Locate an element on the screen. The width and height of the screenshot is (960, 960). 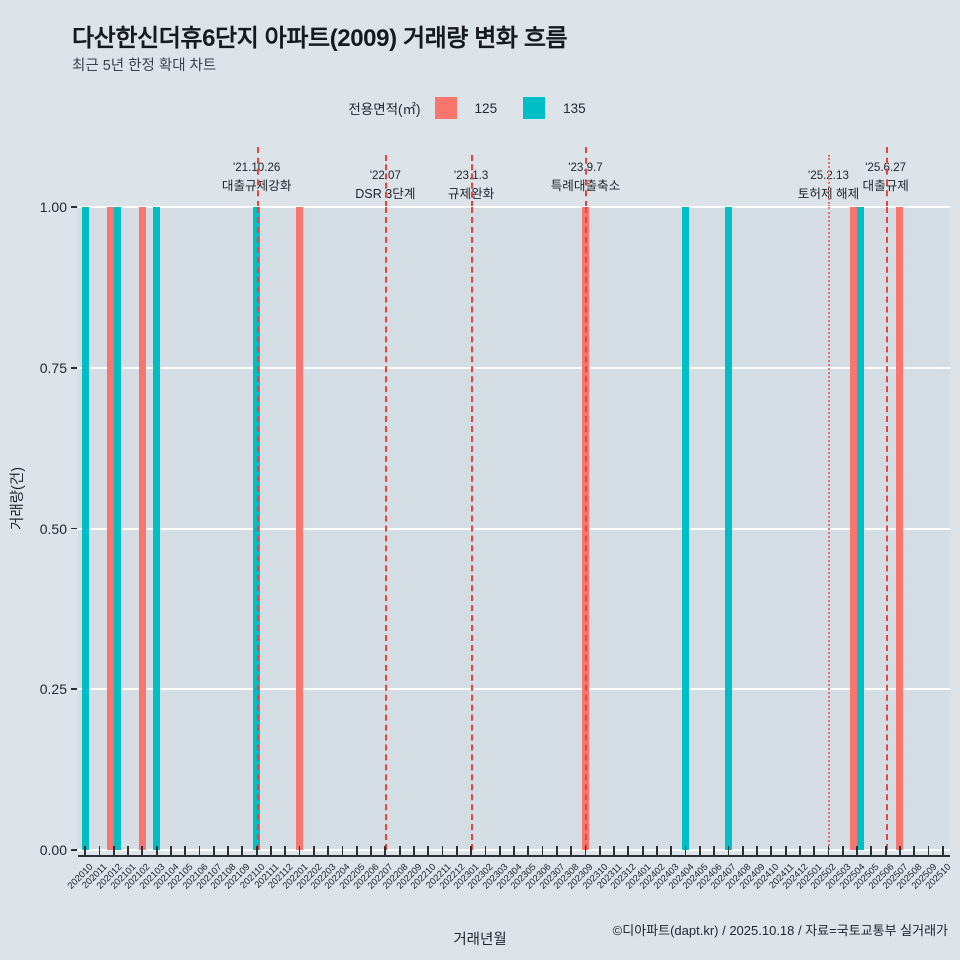
legend-label-135: 135 is located at coordinates (574, 108).